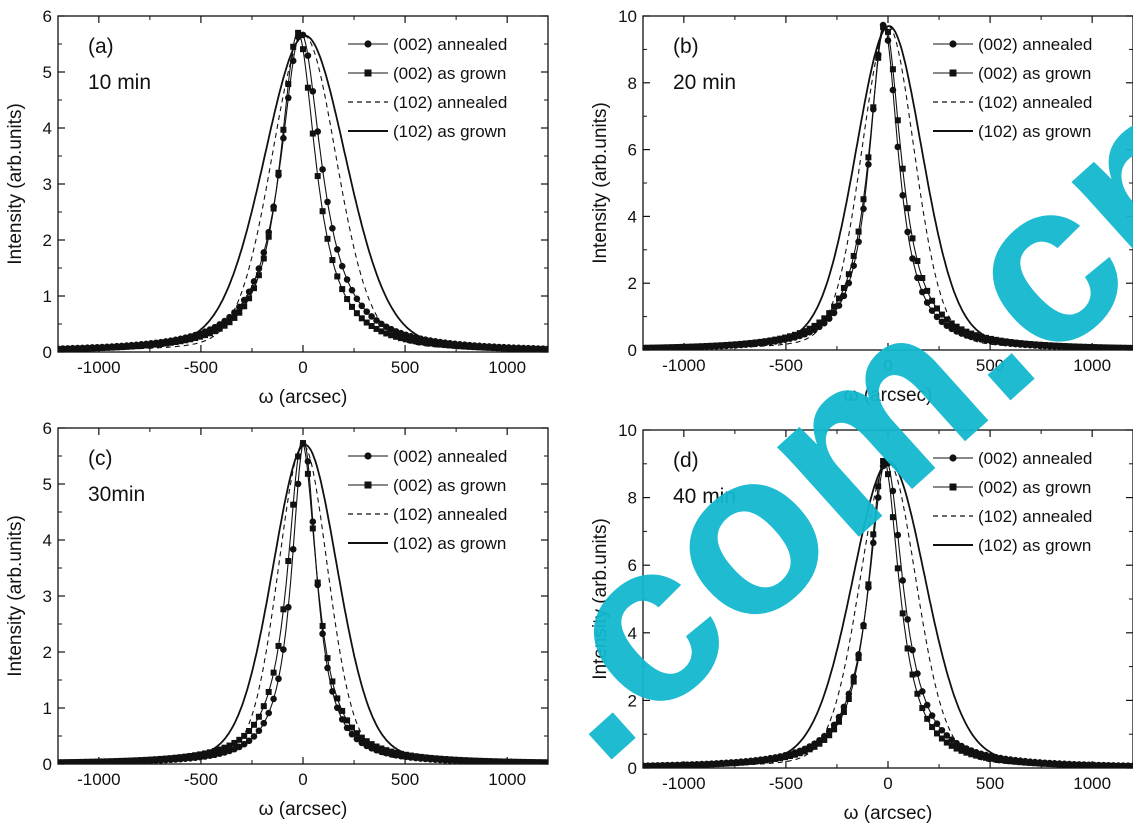 The height and width of the screenshot is (834, 1133). Describe the element at coordinates (1035, 102) in the screenshot. I see `legend-label: (102) annealed` at that location.